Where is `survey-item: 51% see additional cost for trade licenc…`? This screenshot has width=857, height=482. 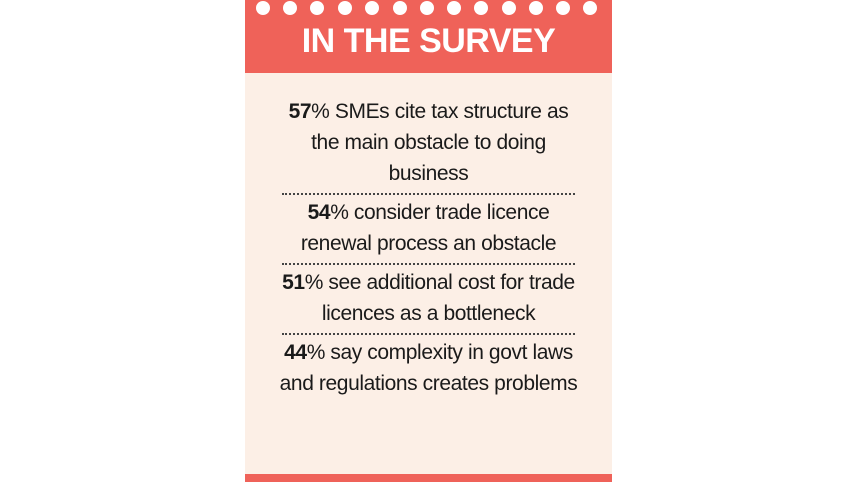
survey-item: 51% see additional cost for trade licenc… is located at coordinates (428, 299).